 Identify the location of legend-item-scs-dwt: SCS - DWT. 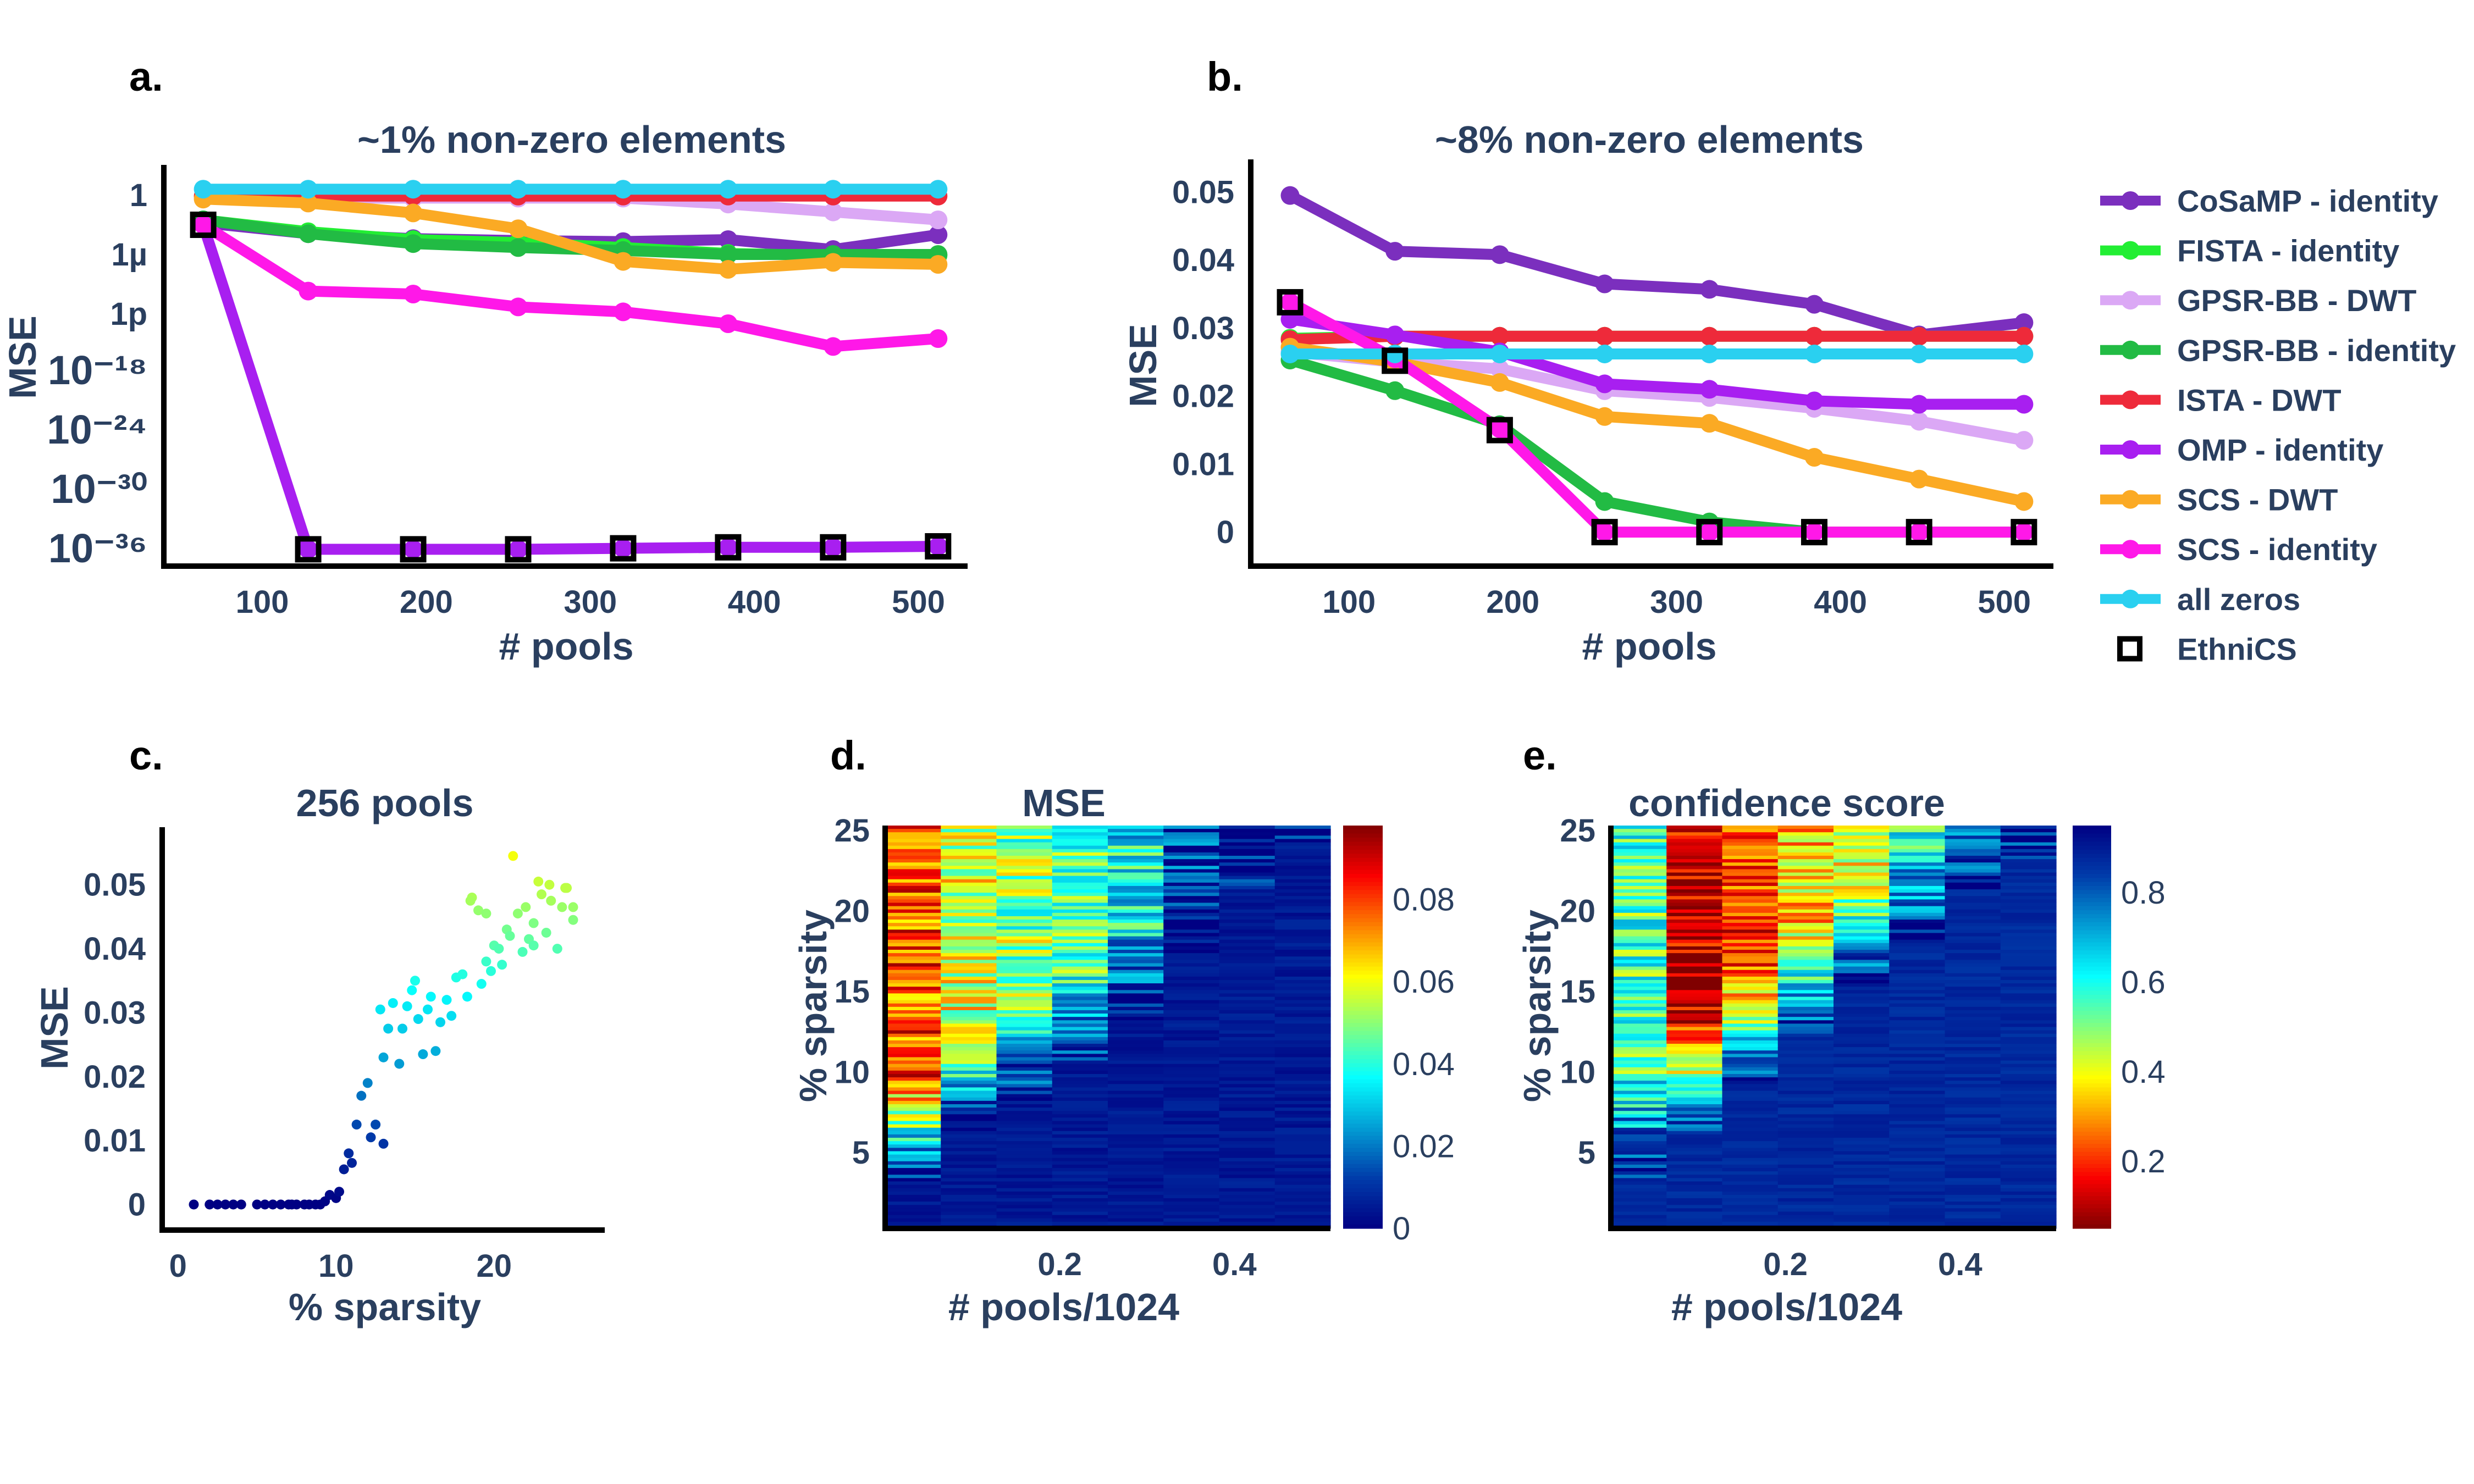
(2219, 500).